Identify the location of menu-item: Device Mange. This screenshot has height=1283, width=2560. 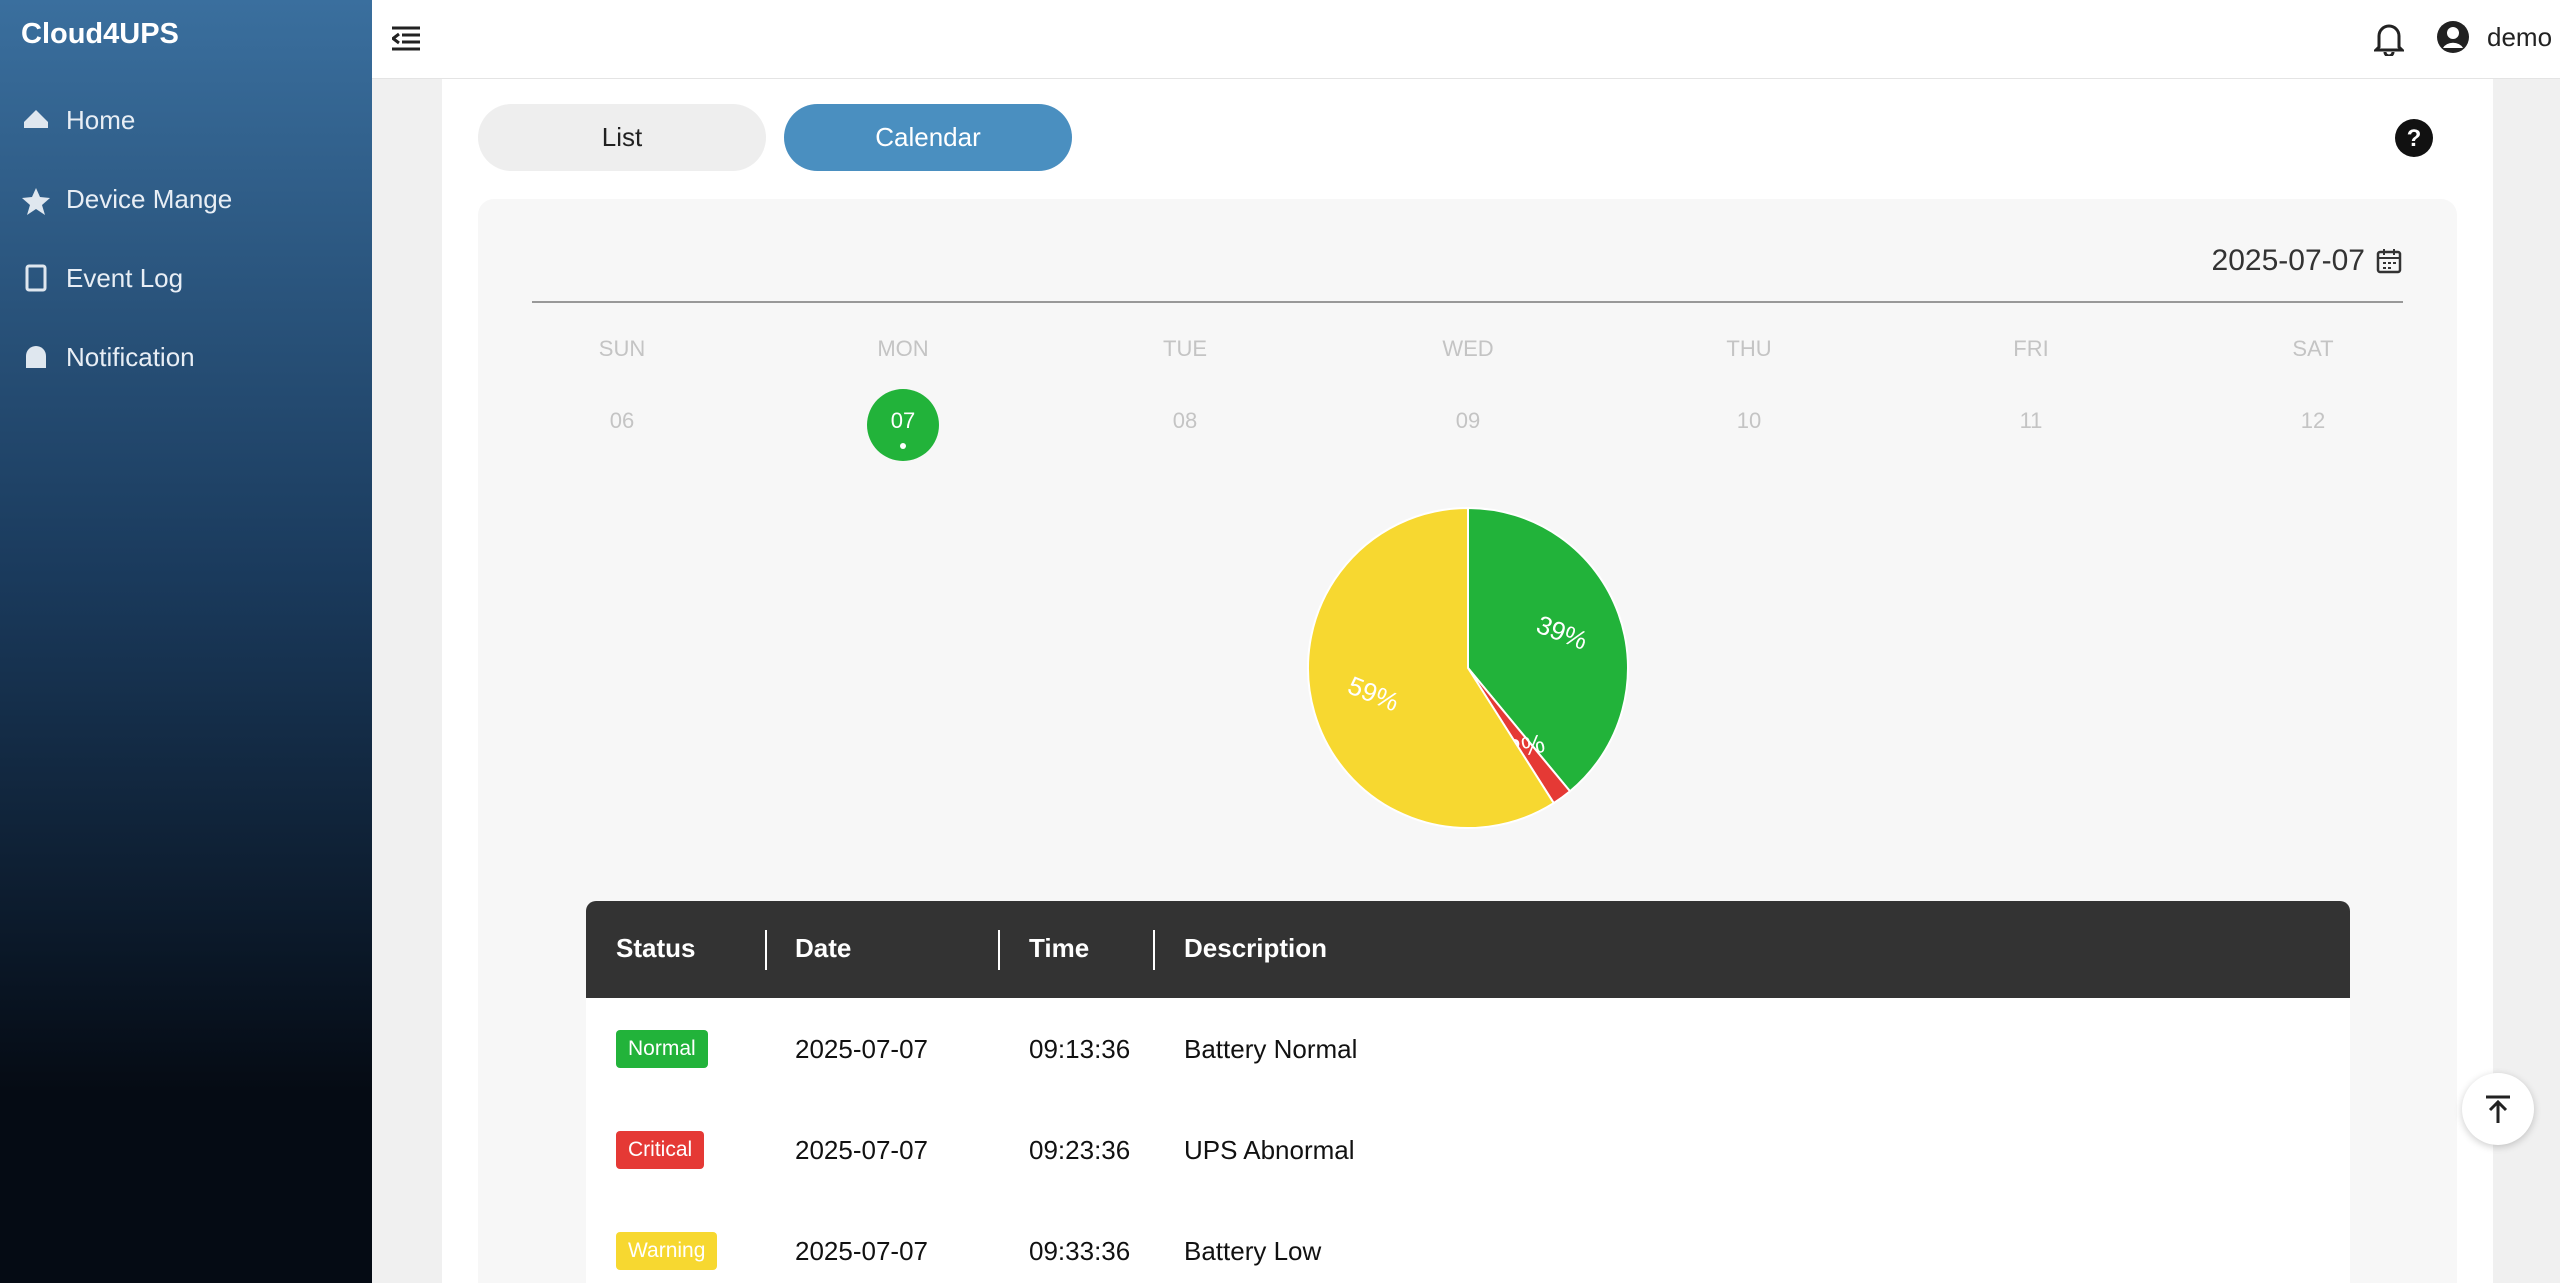
(149, 199).